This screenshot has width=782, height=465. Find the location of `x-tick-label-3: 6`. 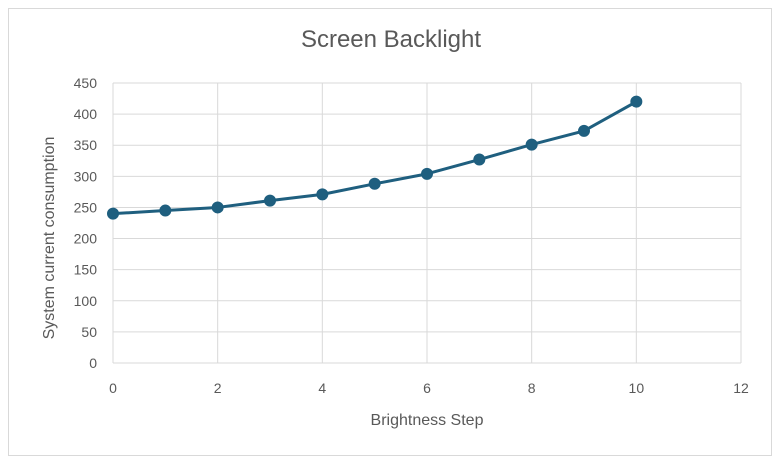

x-tick-label-3: 6 is located at coordinates (427, 388).